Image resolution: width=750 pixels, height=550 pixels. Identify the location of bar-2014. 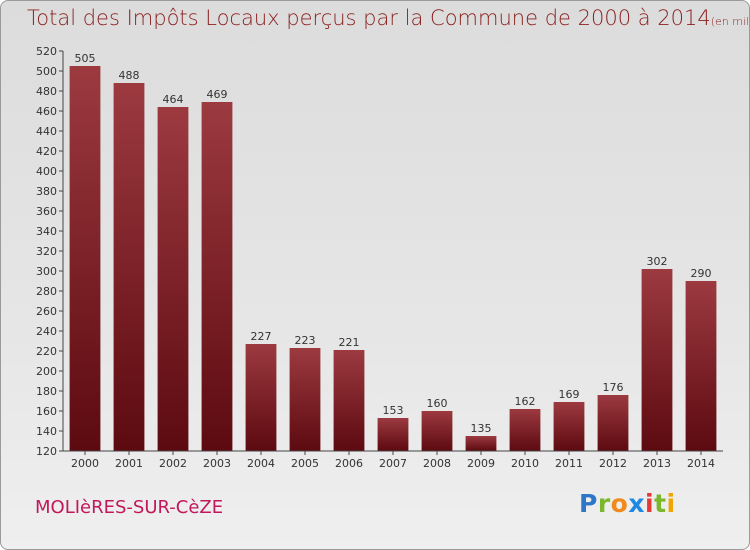
(701, 366).